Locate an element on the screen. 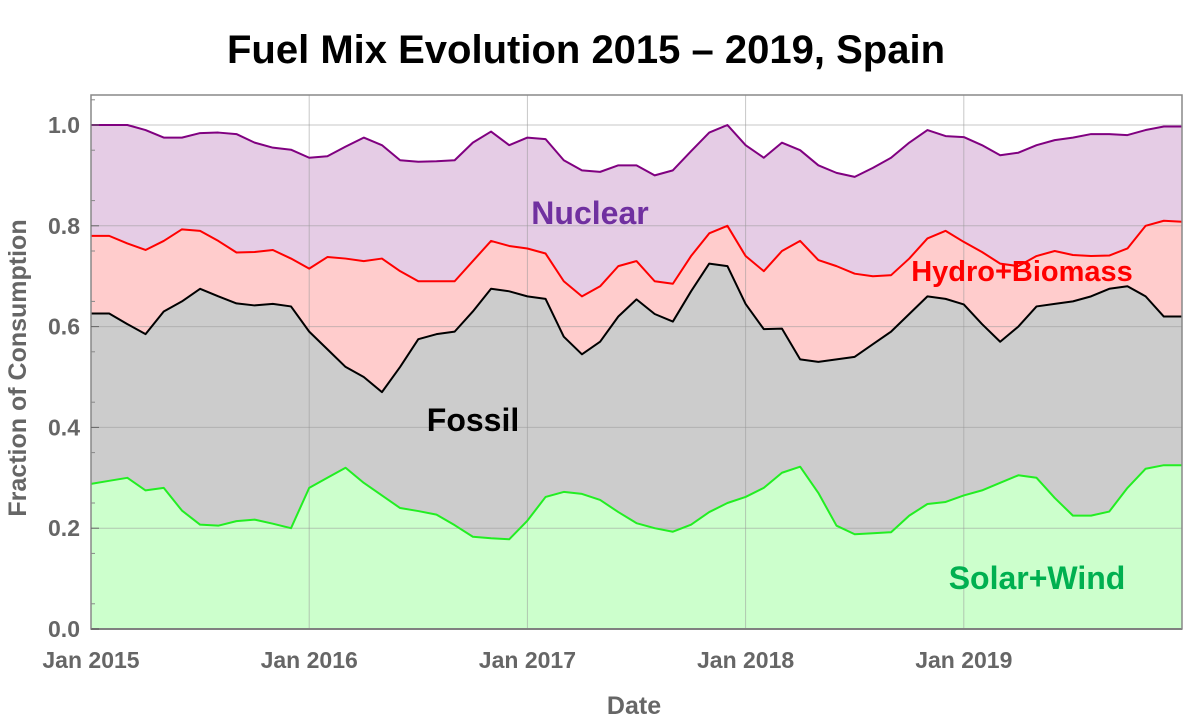  series-label-solar-wind: Solar+Wind is located at coordinates (1037, 578).